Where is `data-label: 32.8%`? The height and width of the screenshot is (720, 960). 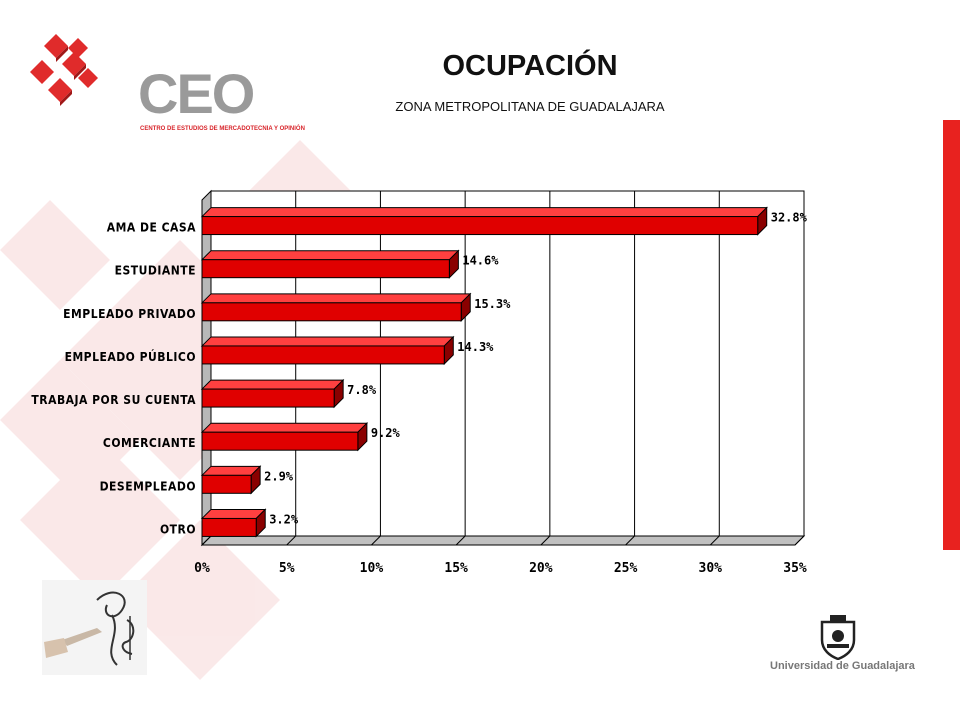 data-label: 32.8% is located at coordinates (789, 218).